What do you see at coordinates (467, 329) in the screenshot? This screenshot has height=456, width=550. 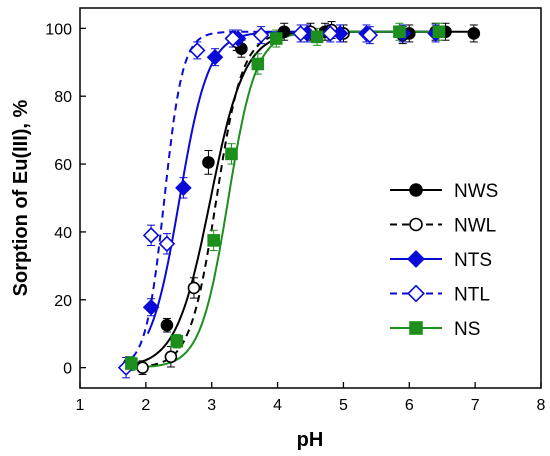 I see `legend-label: NS` at bounding box center [467, 329].